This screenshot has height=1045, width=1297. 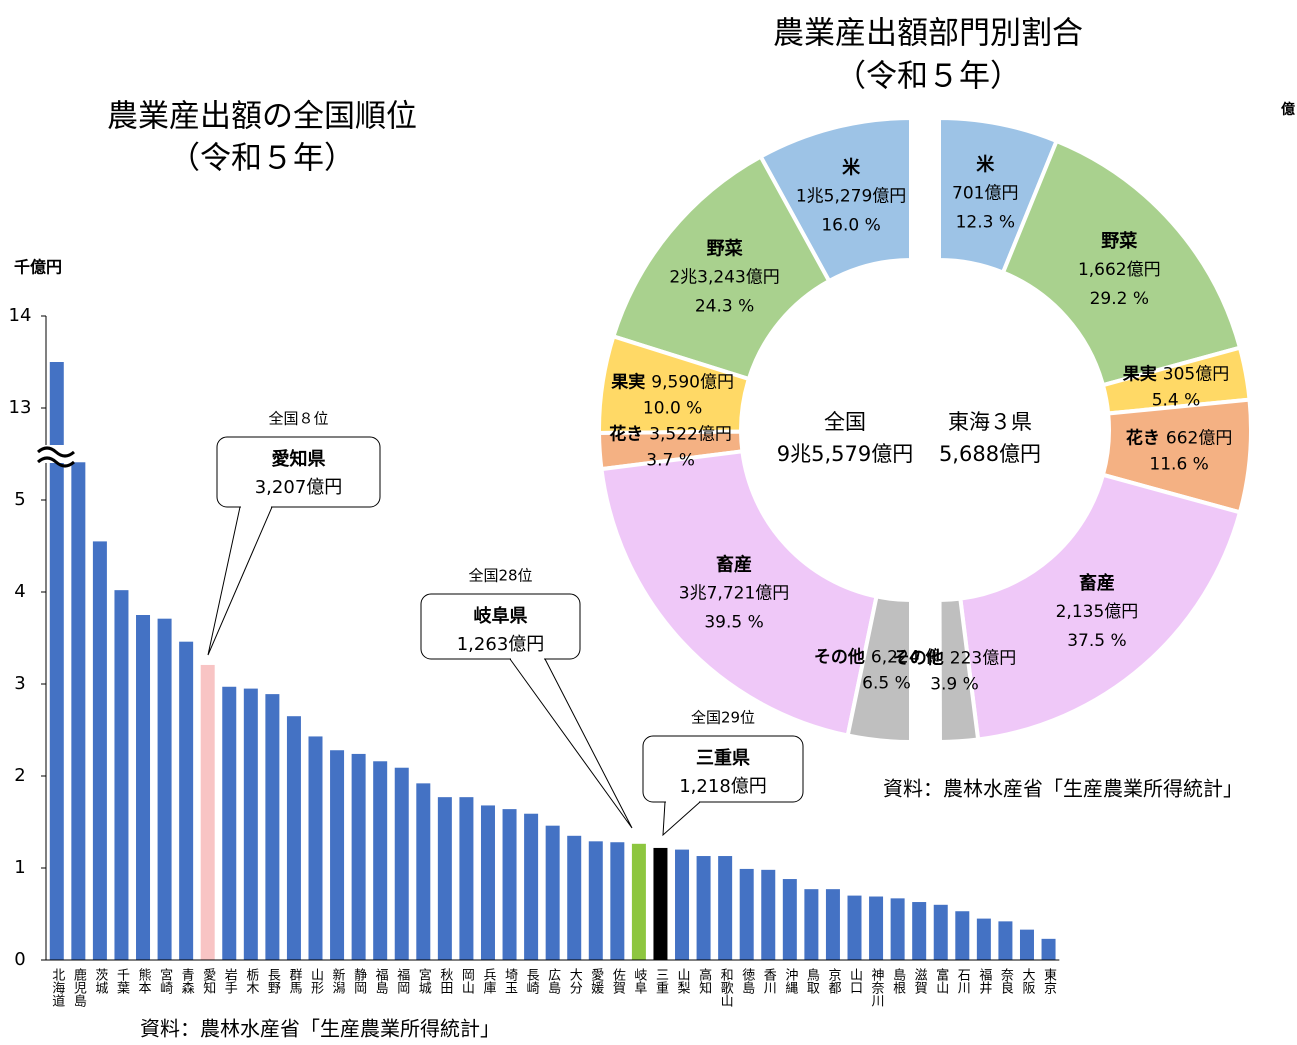 What do you see at coordinates (683, 981) in the screenshot?
I see `x-tick-label: 山梨` at bounding box center [683, 981].